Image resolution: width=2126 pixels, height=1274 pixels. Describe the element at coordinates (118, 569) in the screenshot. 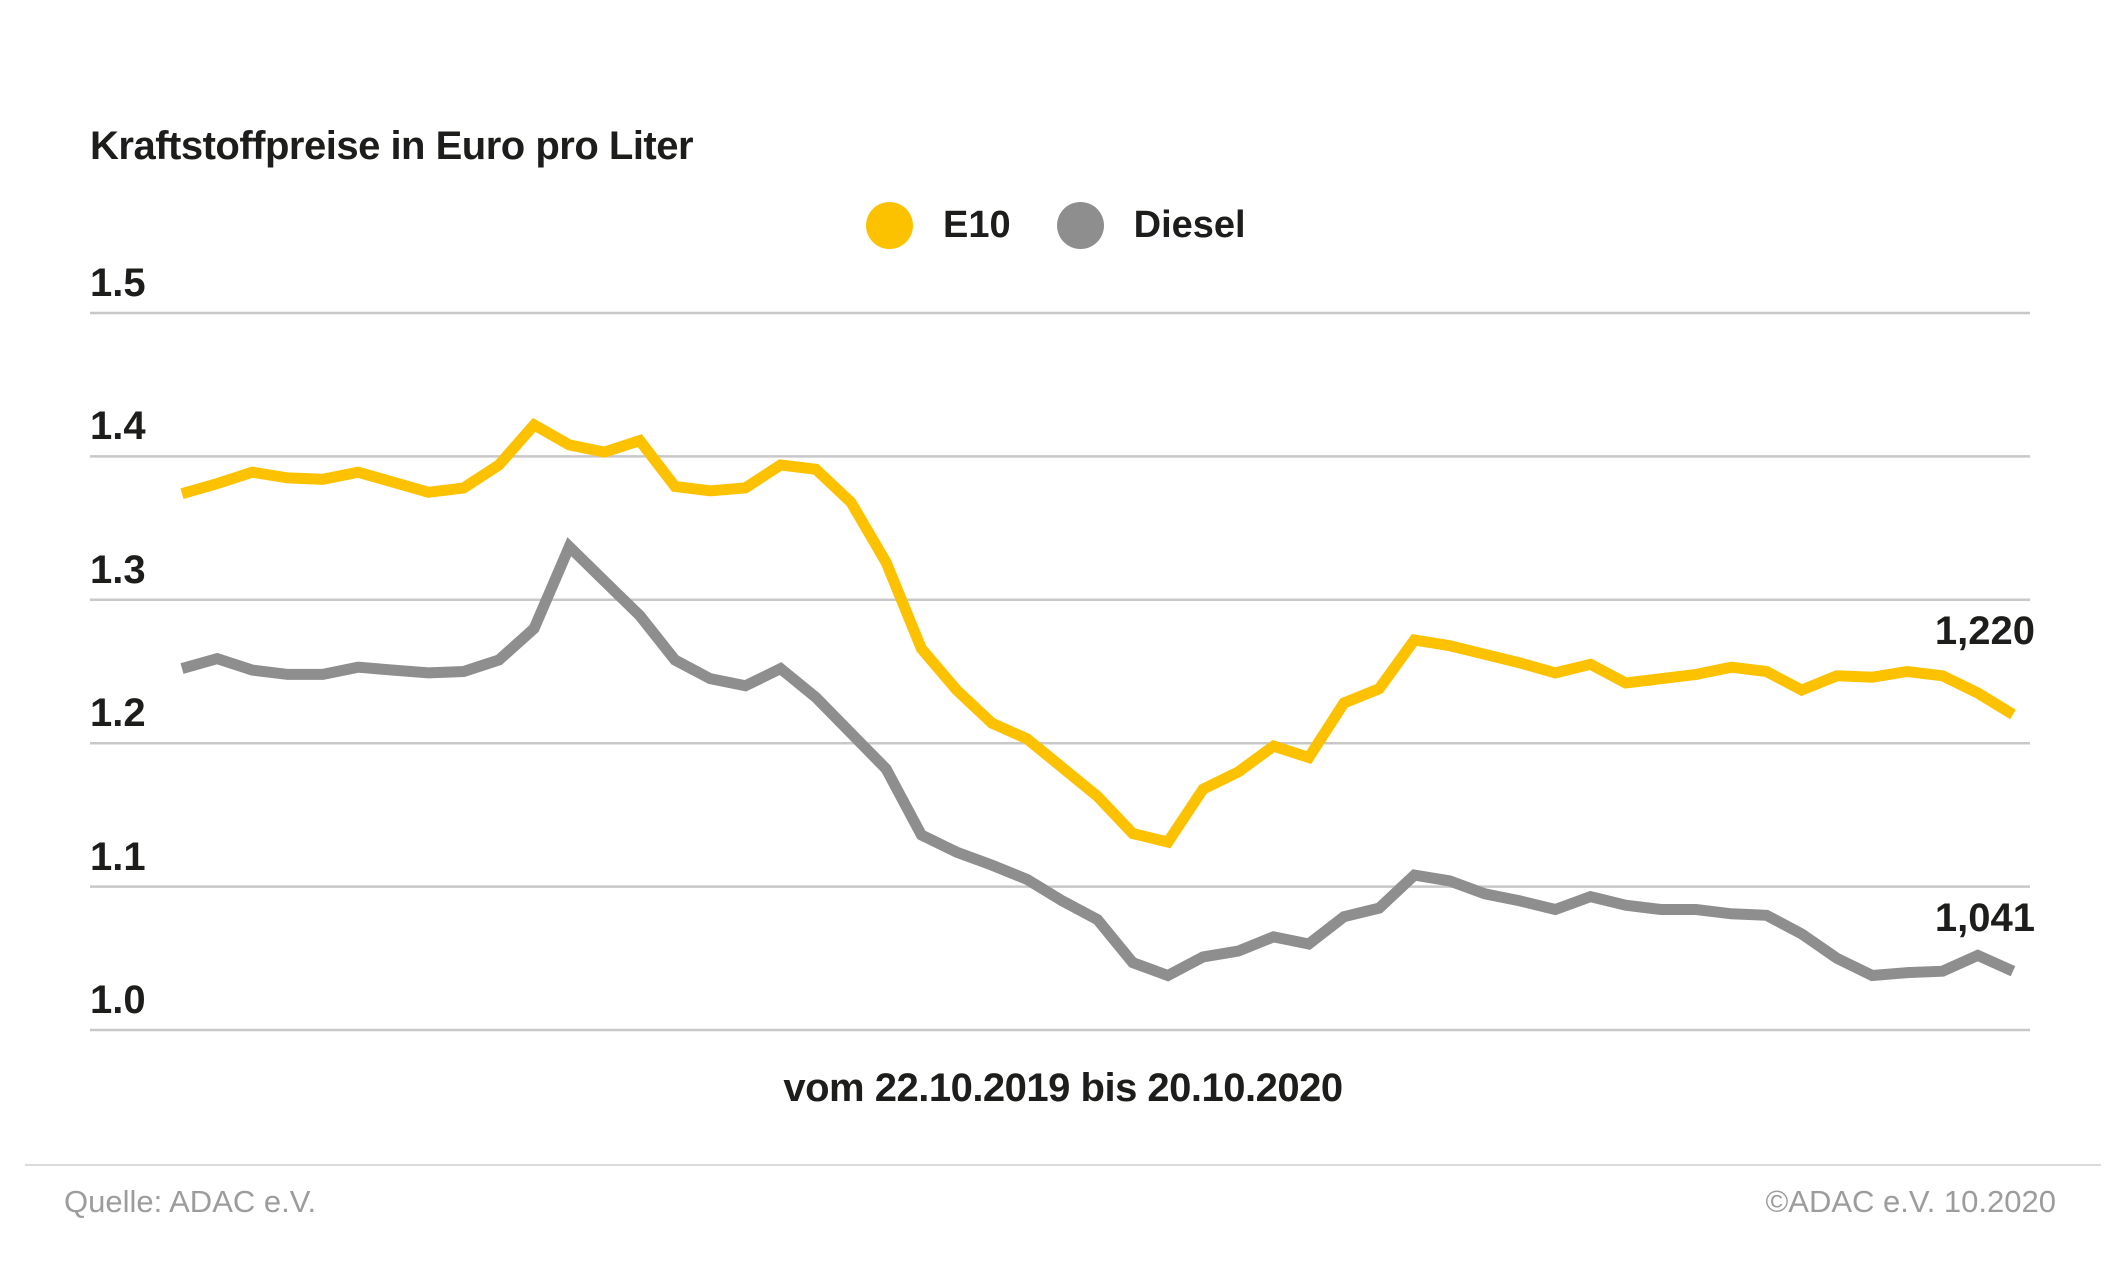

I see `y-axis-label: 1.3` at that location.